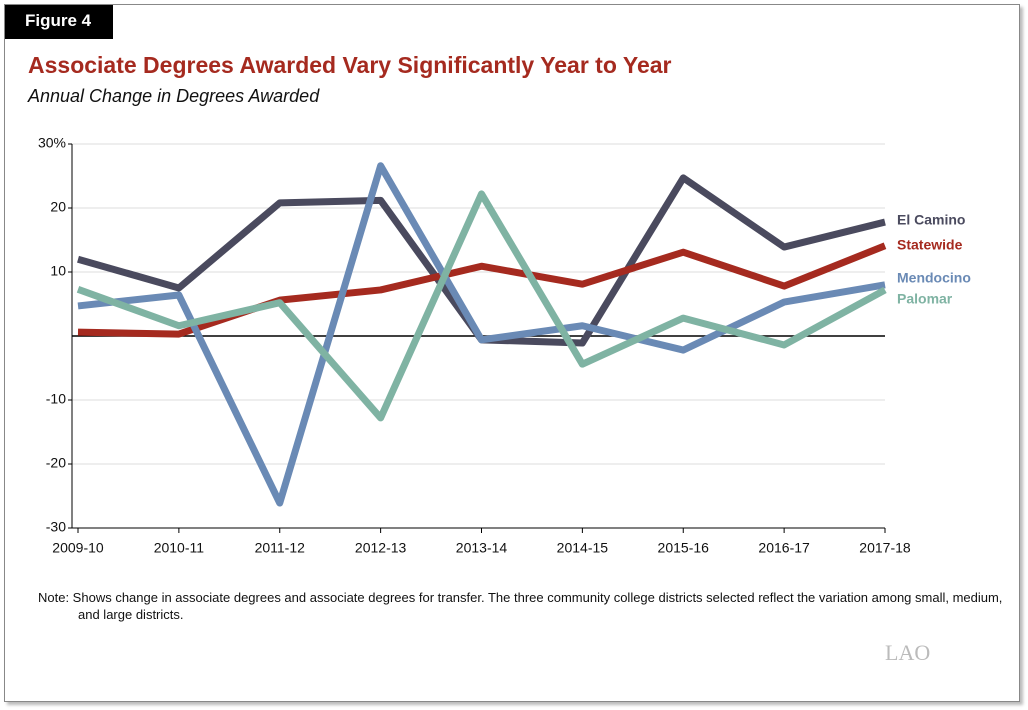 Image resolution: width=1028 pixels, height=710 pixels. Describe the element at coordinates (78, 548) in the screenshot. I see `x-tick-label: 2009-10` at that location.